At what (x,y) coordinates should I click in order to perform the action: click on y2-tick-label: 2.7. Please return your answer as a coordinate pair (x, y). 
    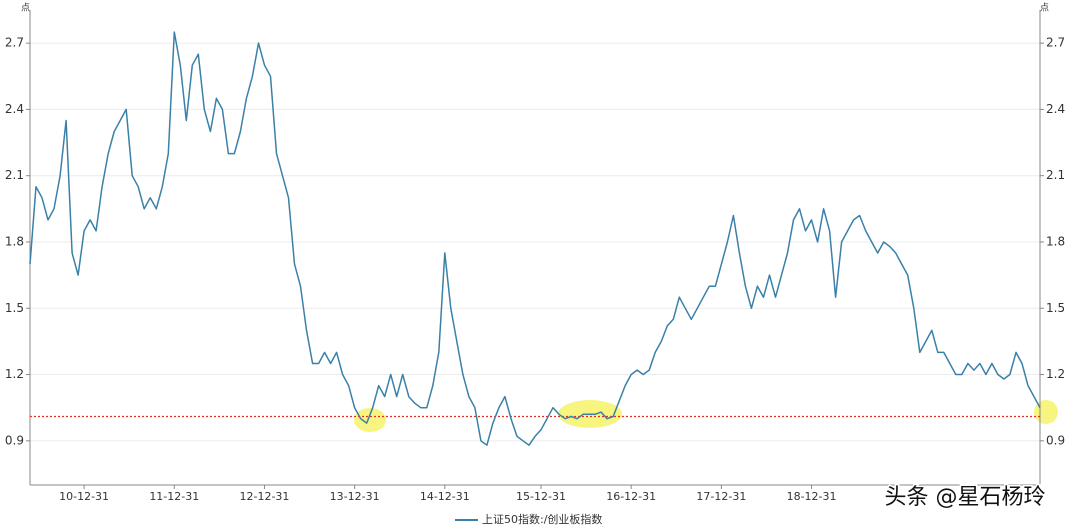
    Looking at the image, I should click on (1055, 43).